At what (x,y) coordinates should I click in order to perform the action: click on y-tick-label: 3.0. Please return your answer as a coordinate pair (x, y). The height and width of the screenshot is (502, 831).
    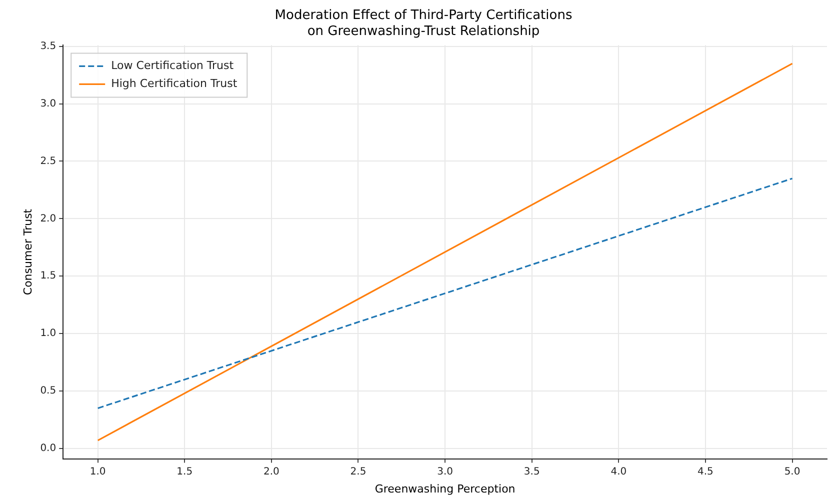
    Looking at the image, I should click on (48, 104).